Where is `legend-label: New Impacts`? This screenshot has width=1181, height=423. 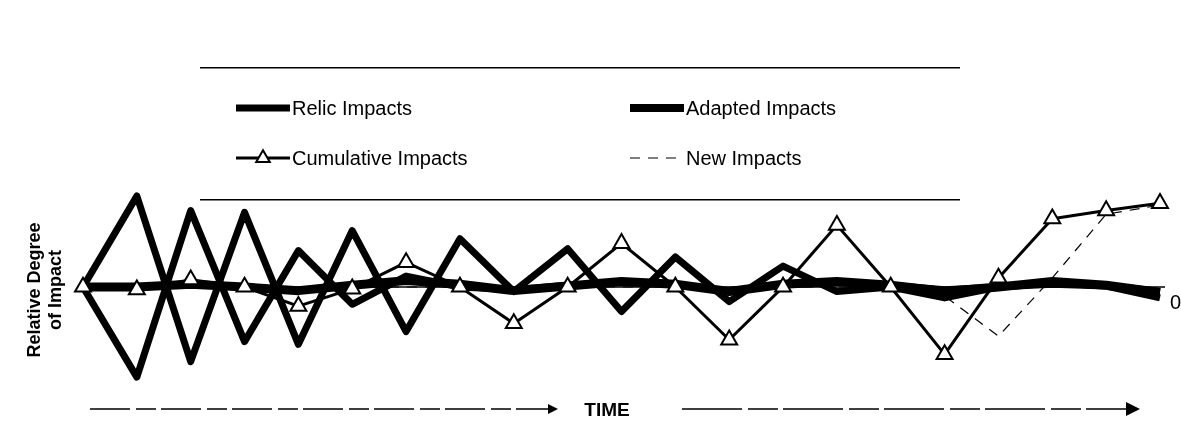
legend-label: New Impacts is located at coordinates (744, 158).